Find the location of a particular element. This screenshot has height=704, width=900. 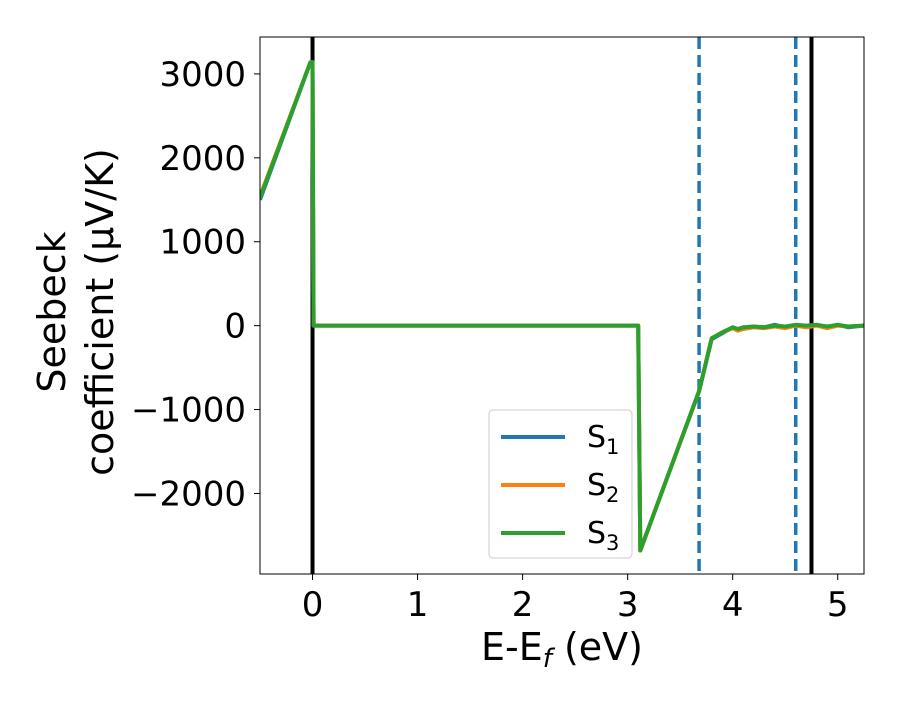

y-axis-label-line1: Seebeck is located at coordinates (52, 311).